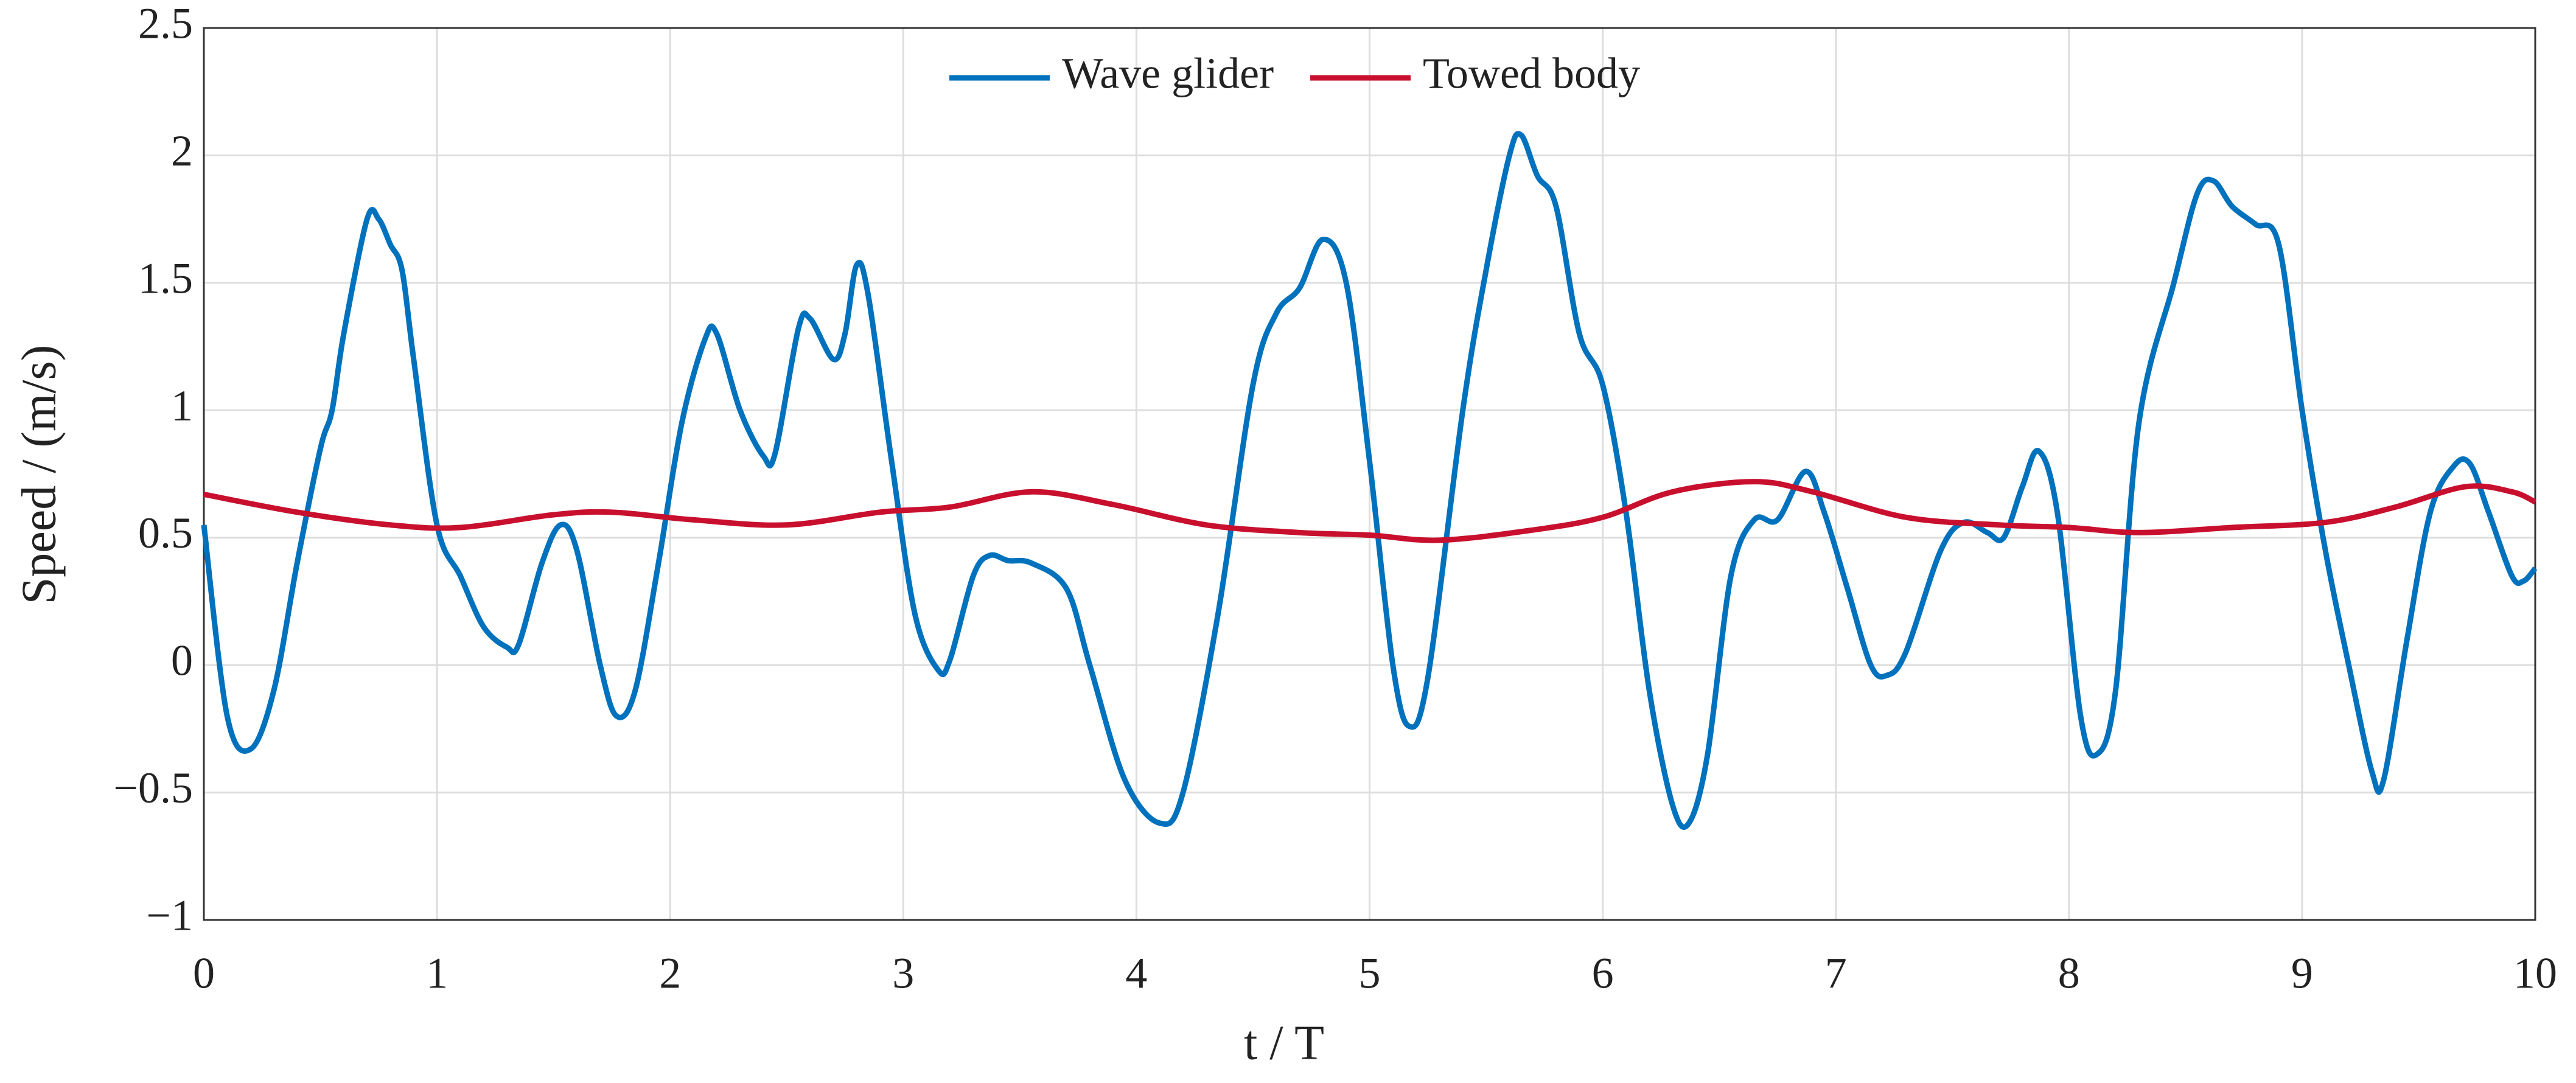  Describe the element at coordinates (903, 974) in the screenshot. I see `x-tick-label: 3` at that location.